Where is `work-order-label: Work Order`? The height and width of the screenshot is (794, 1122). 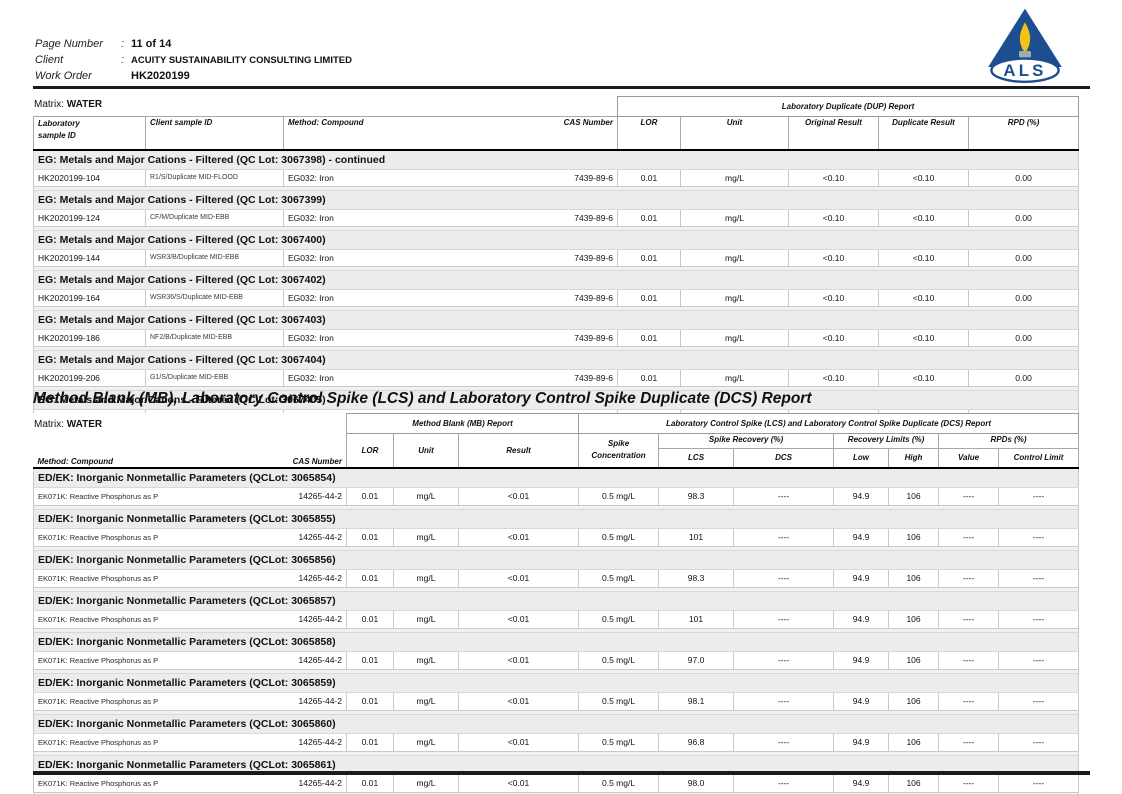
work-order-label: Work Order is located at coordinates (63, 76).